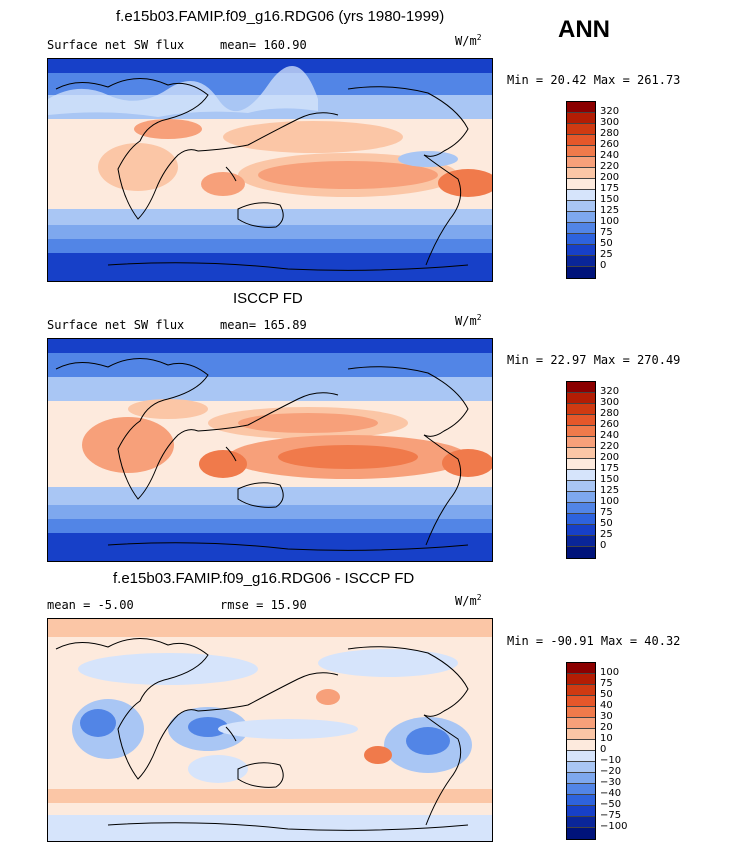  I want to click on colorbar-tick-label: −50, so click(611, 804).